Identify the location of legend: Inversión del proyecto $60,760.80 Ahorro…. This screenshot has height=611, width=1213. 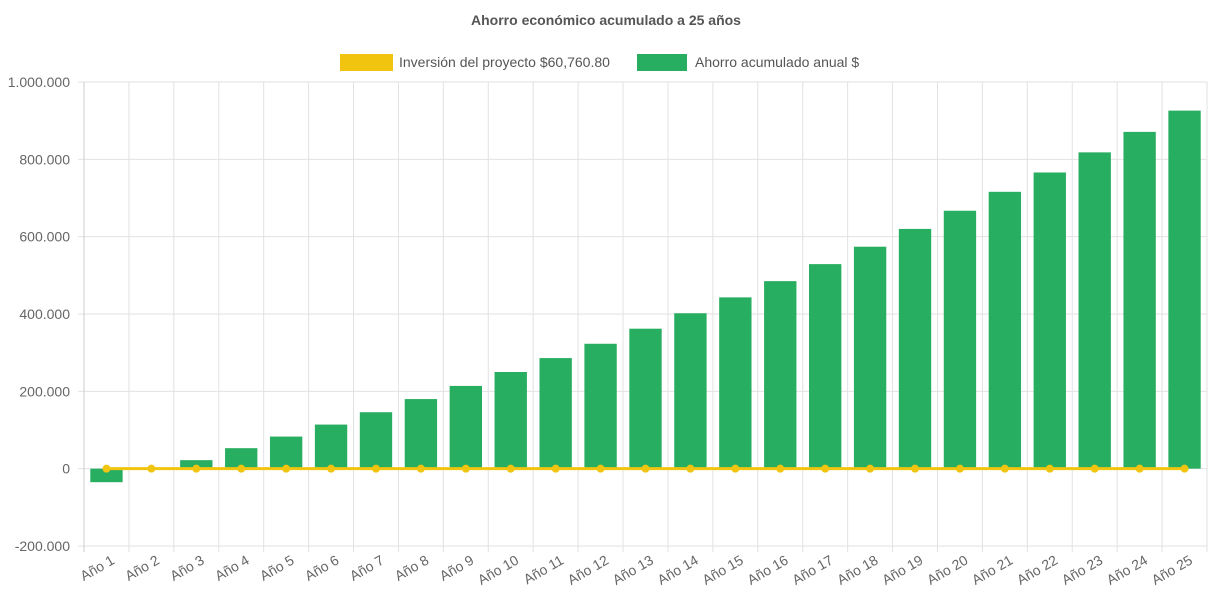
(599, 62).